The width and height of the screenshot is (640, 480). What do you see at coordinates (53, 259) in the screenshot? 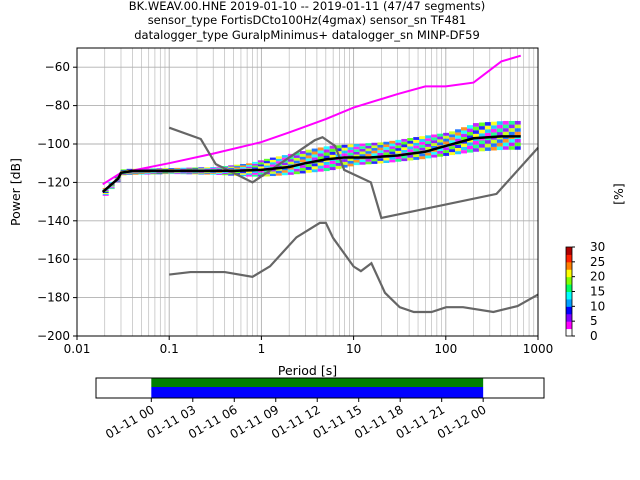
I see `y-tick-label: −160` at bounding box center [53, 259].